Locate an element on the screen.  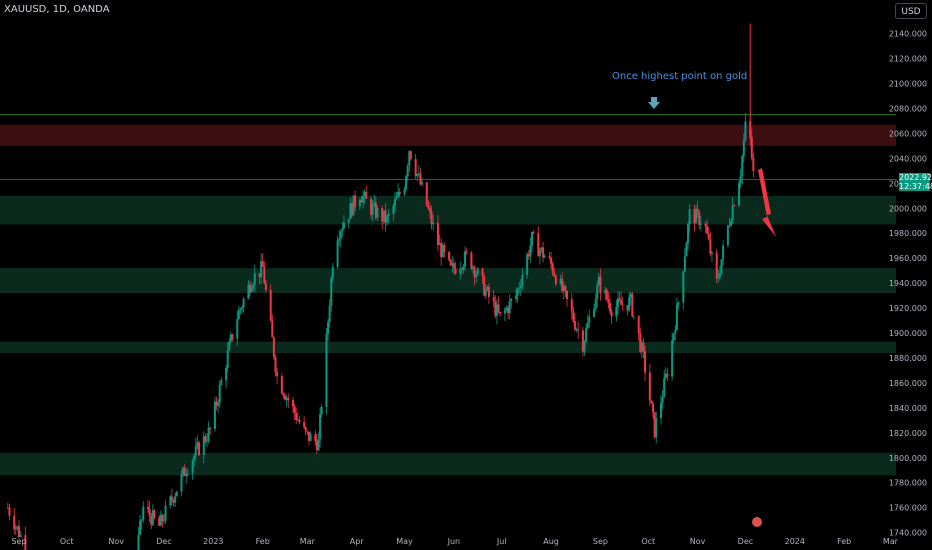
y-tick-label: 2000.000 is located at coordinates (908, 208).